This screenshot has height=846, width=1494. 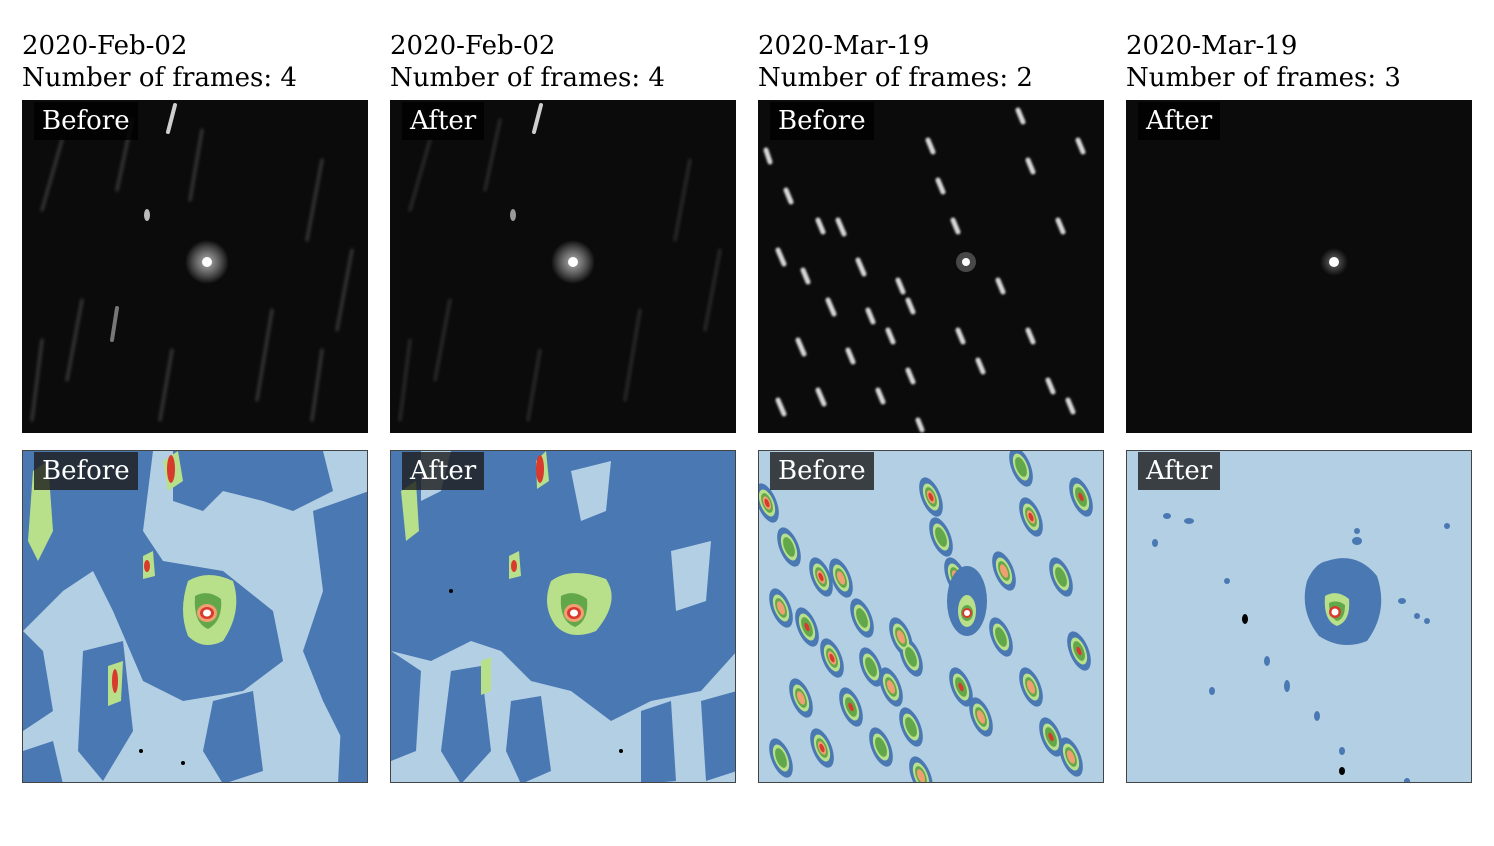 What do you see at coordinates (1263, 78) in the screenshot?
I see `frames-label: Number of frames: 3` at bounding box center [1263, 78].